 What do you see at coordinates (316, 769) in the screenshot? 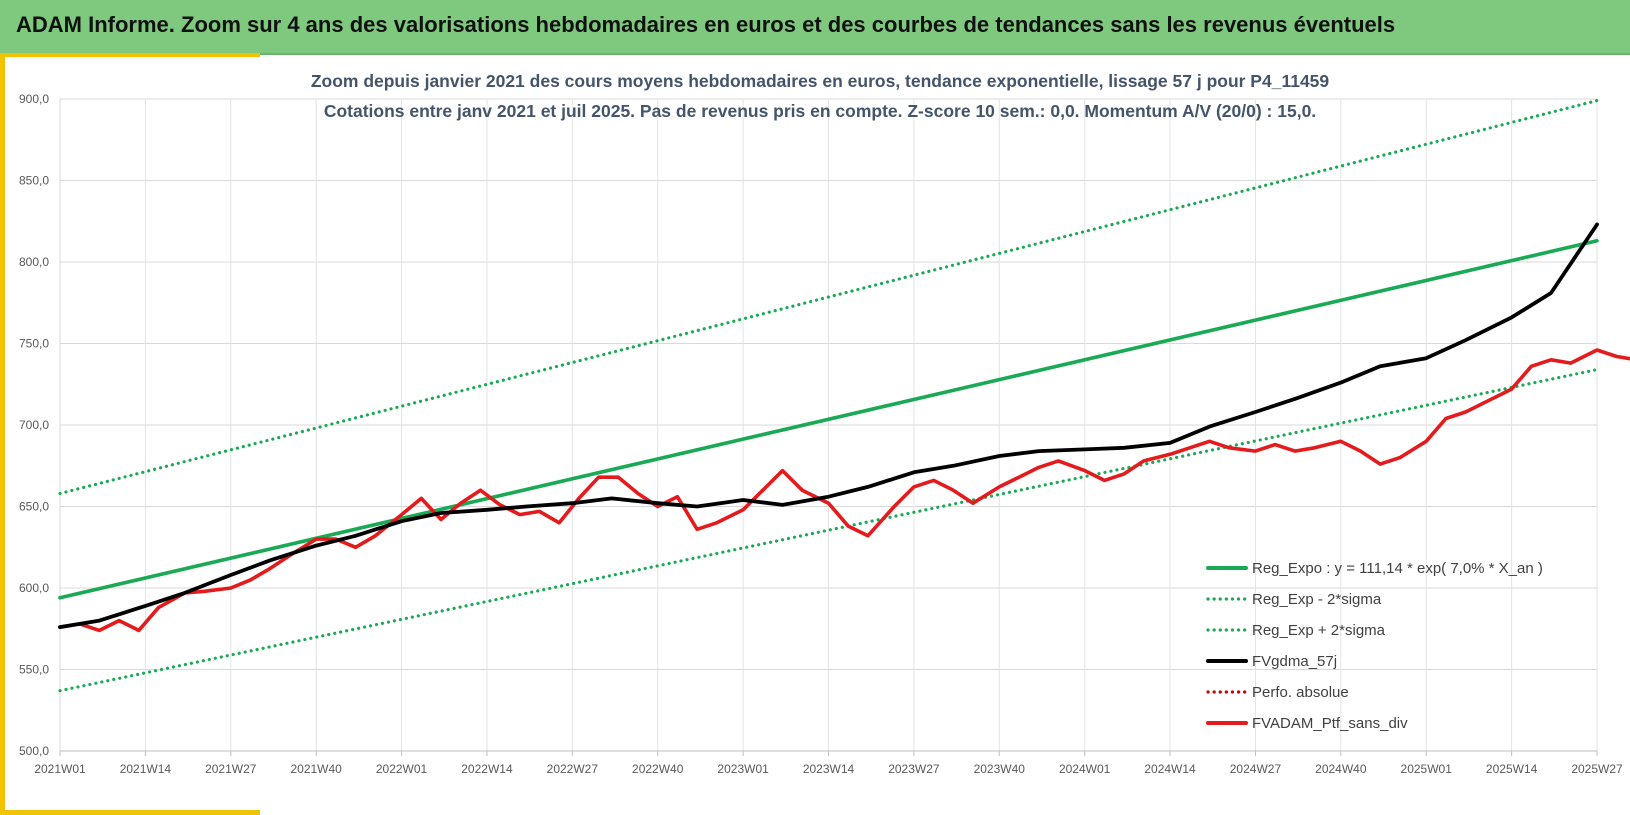
I see `x-tick-label: 2021W40` at bounding box center [316, 769].